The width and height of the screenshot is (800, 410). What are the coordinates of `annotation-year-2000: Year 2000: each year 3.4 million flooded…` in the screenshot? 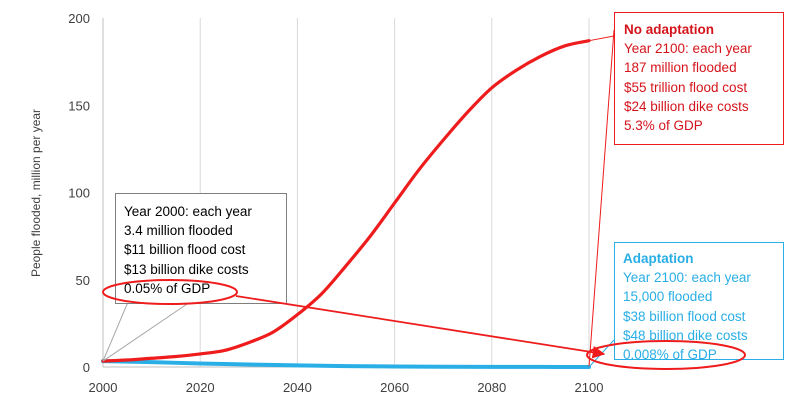 It's located at (201, 248).